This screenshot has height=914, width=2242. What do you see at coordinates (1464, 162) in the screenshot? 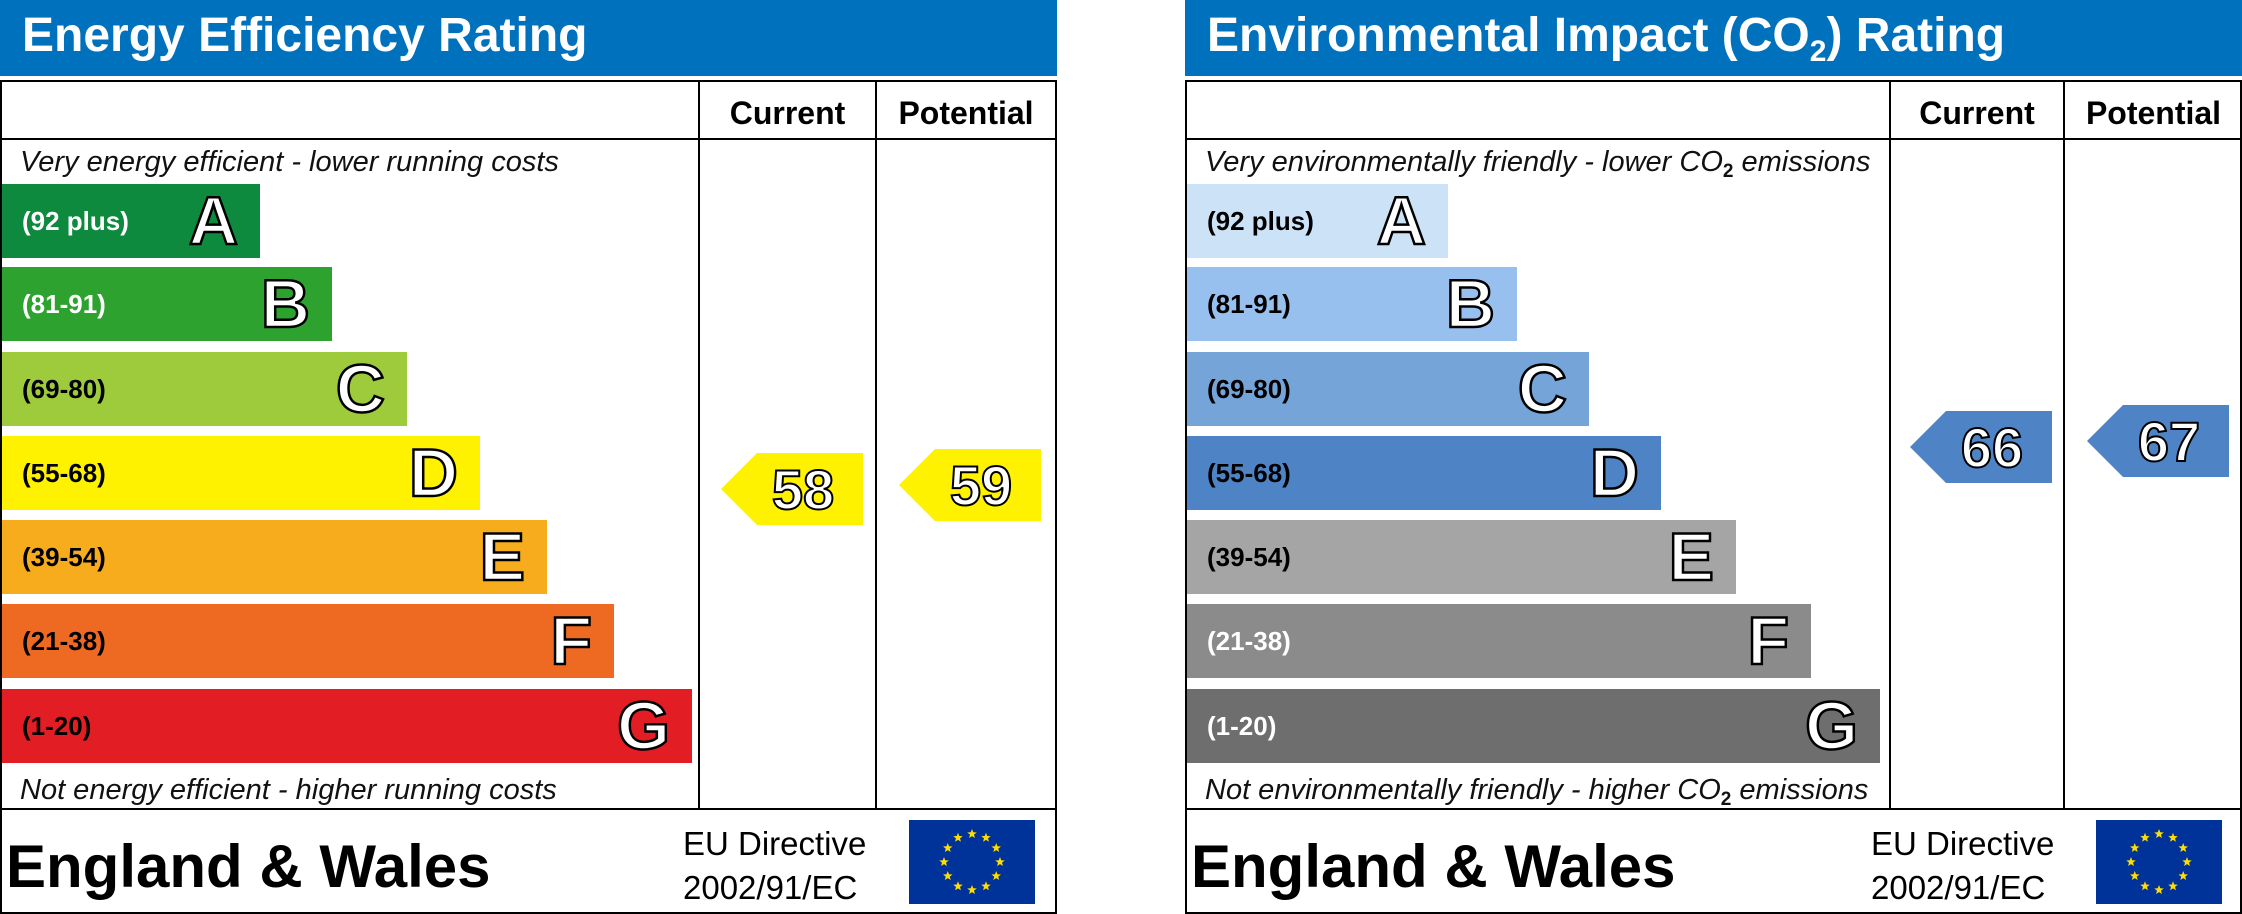
I see `env-top-note-pre: Very environmentally friendly - lower CO` at bounding box center [1464, 162].